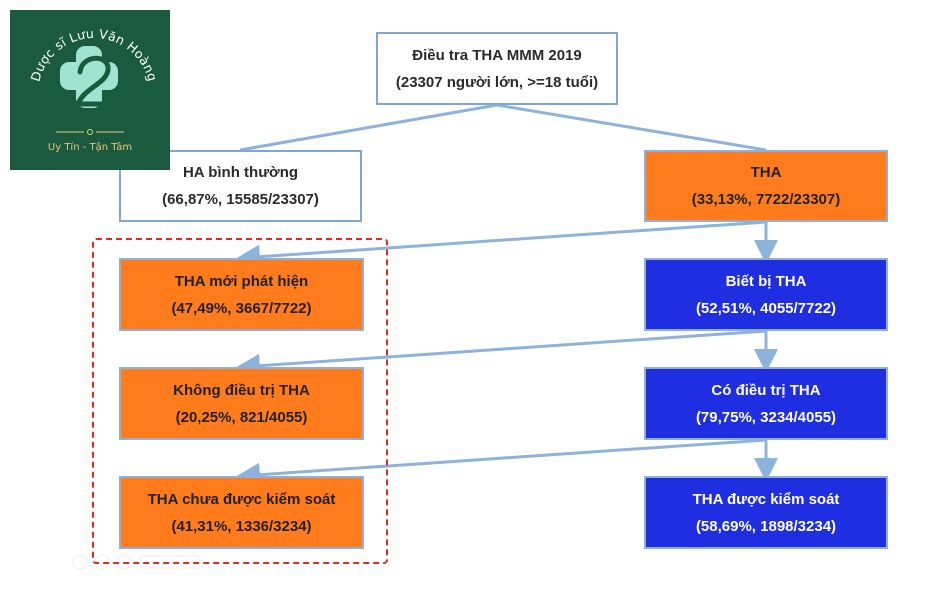  What do you see at coordinates (241, 308) in the screenshot?
I see `node-newly-detected-detail: (47,49%, 3667/7722)` at bounding box center [241, 308].